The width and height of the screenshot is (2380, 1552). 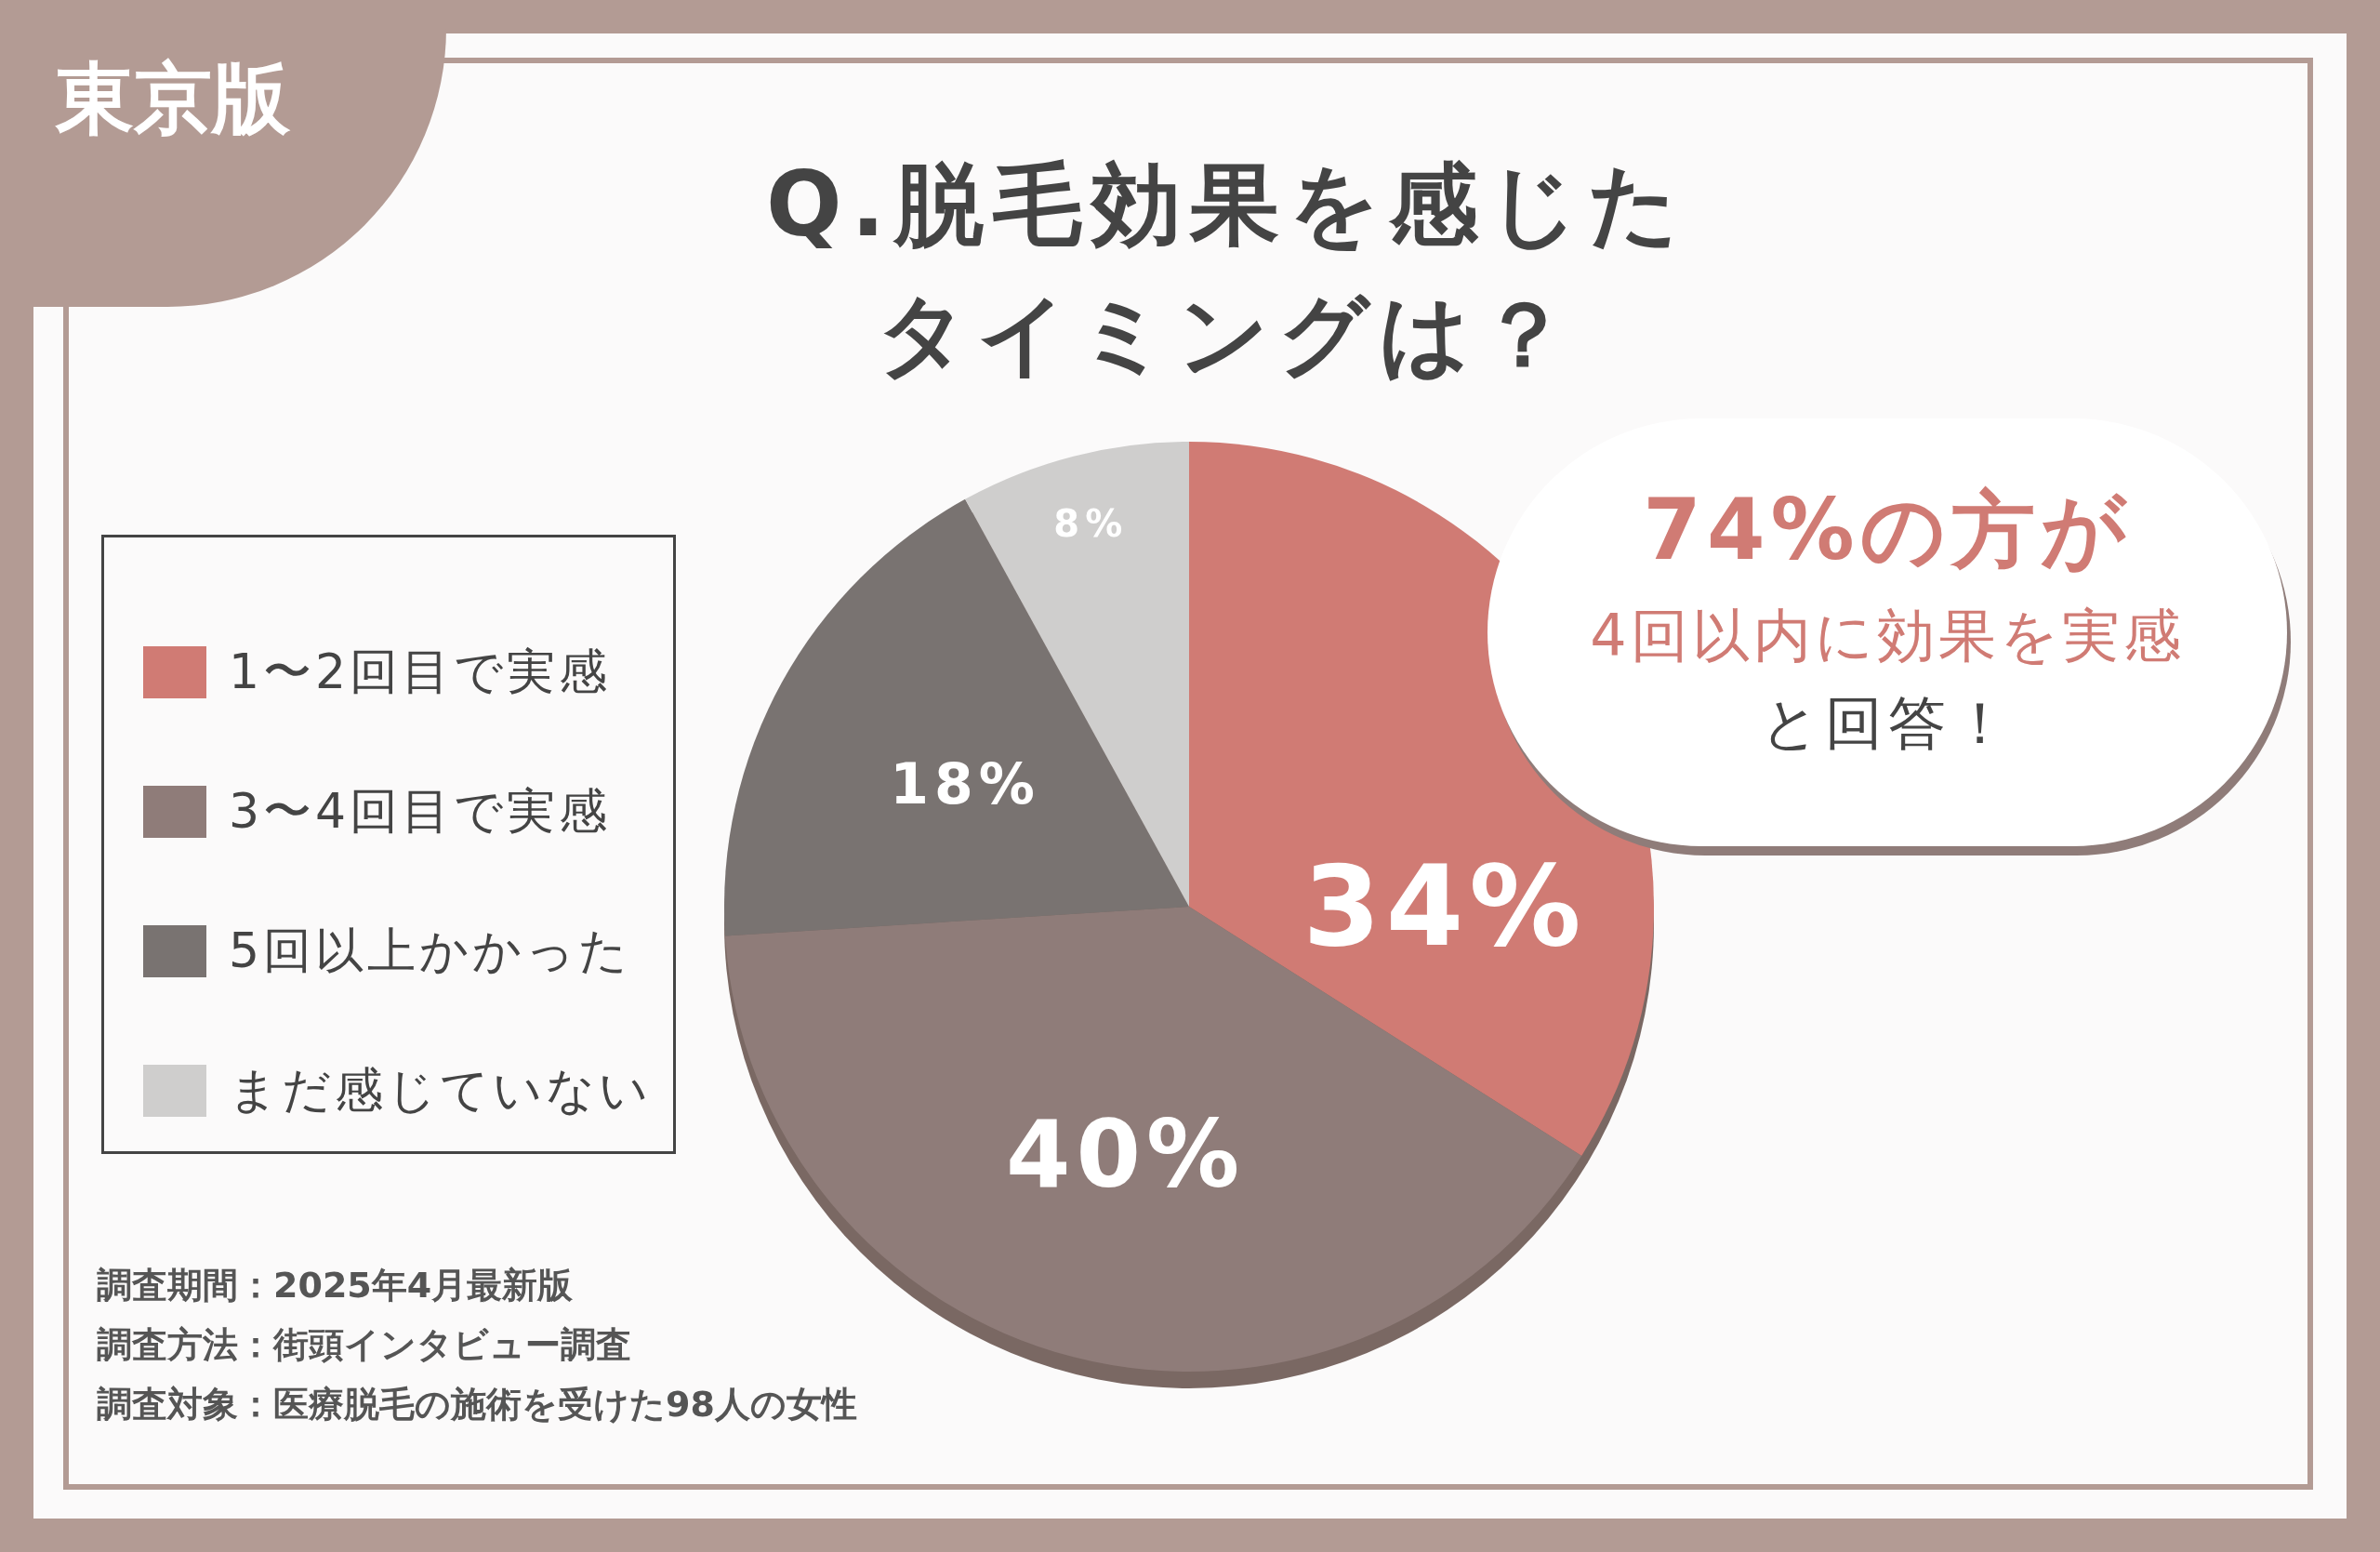 What do you see at coordinates (1227, 270) in the screenshot?
I see `chart-title: Q.脱毛効果を感じたタイミングは？` at bounding box center [1227, 270].